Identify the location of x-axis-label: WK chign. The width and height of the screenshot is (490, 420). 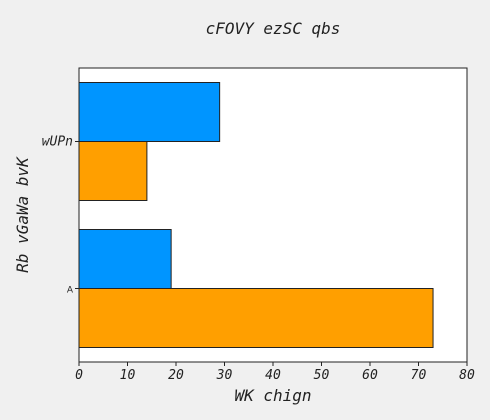
(272, 395).